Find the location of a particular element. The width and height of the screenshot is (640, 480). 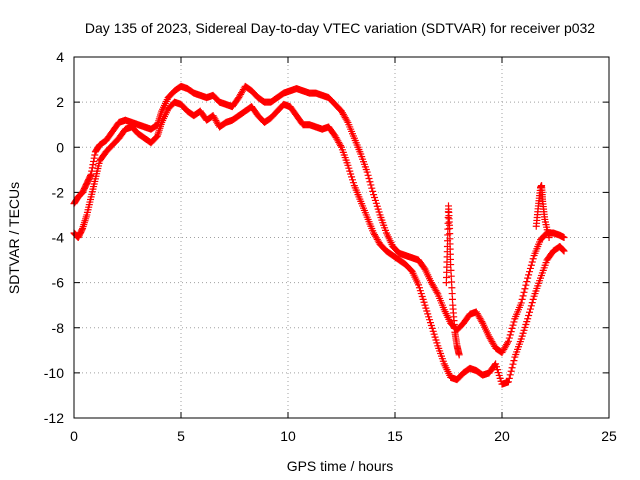

y-tick-label: -10 is located at coordinates (54, 373).